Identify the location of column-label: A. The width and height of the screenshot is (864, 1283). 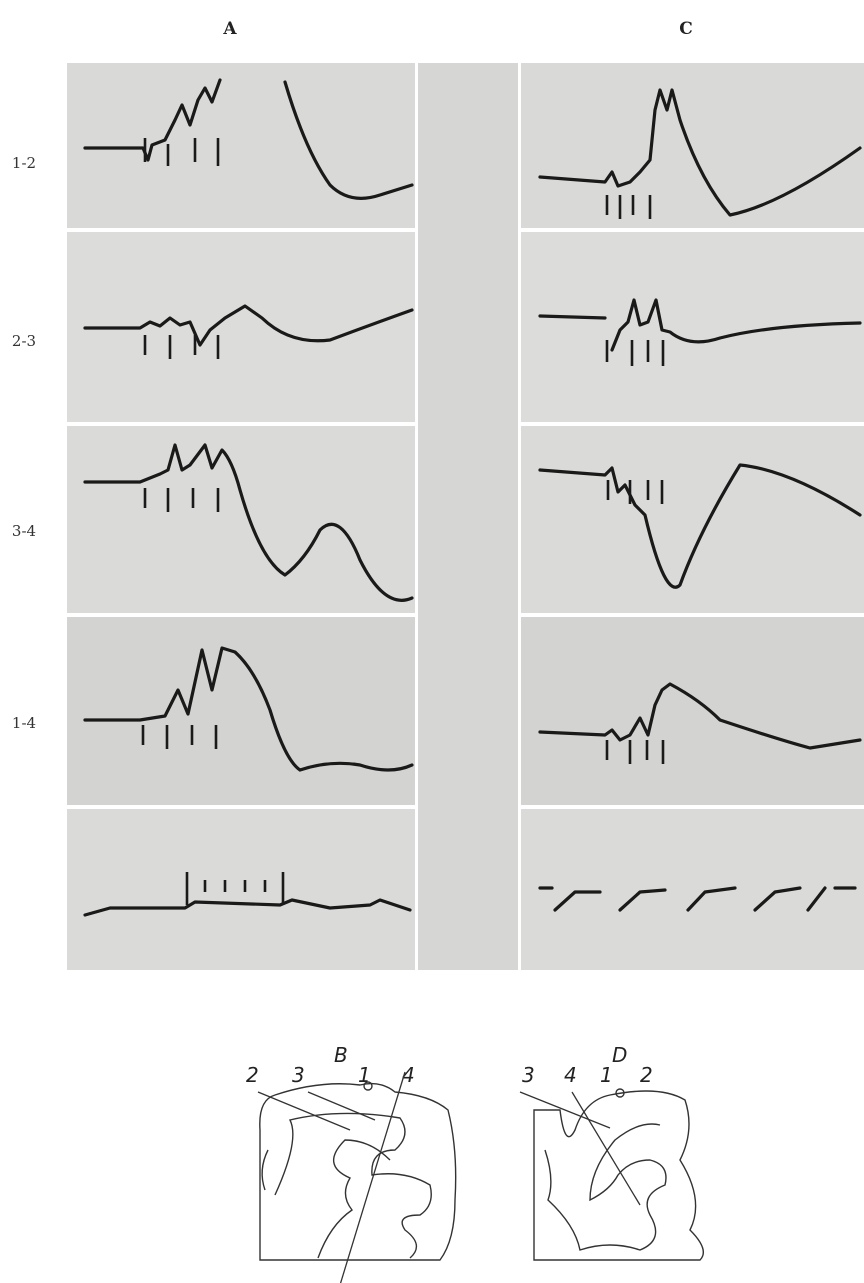
(229, 29).